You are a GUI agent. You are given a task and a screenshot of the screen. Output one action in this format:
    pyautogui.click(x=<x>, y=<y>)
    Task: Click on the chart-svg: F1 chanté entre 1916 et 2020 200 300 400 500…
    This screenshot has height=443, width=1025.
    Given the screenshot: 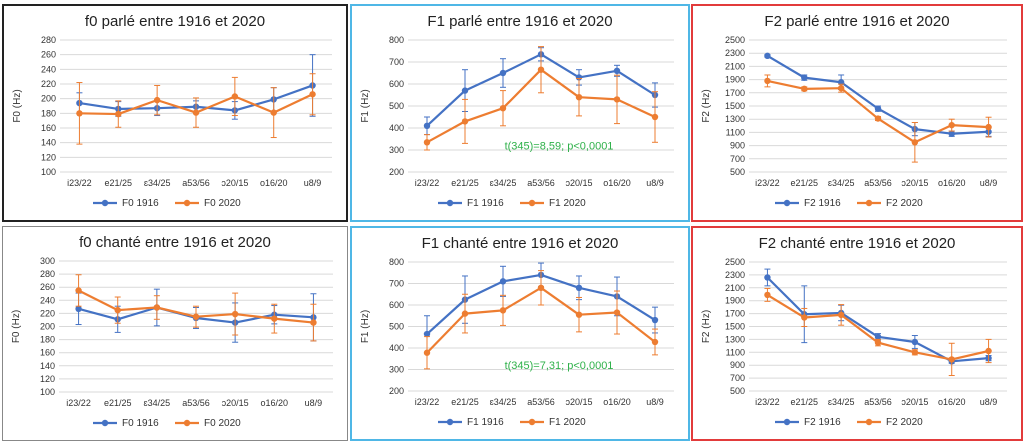 What is the action you would take?
    pyautogui.click(x=517, y=331)
    